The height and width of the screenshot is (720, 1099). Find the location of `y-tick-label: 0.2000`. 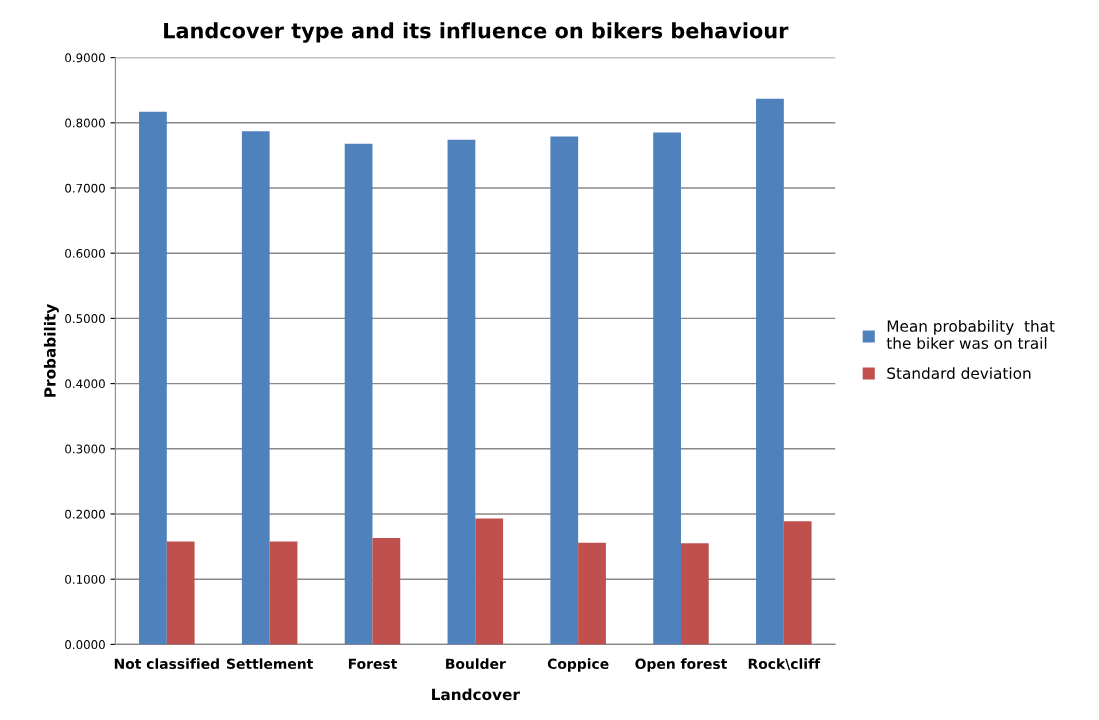

y-tick-label: 0.2000 is located at coordinates (85, 514).